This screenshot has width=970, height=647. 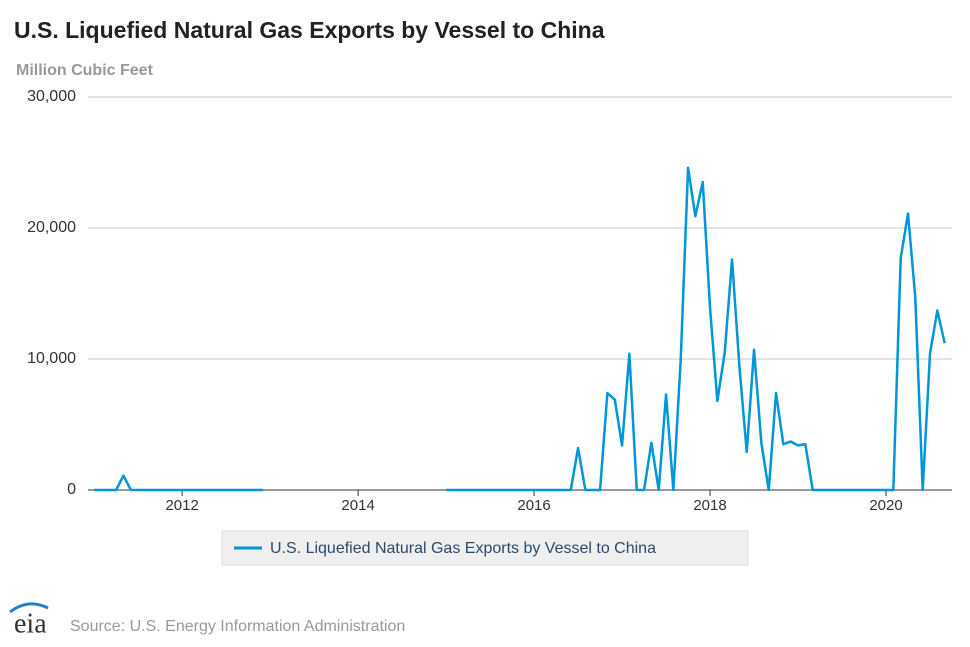 What do you see at coordinates (30, 623) in the screenshot?
I see `logo: eia` at bounding box center [30, 623].